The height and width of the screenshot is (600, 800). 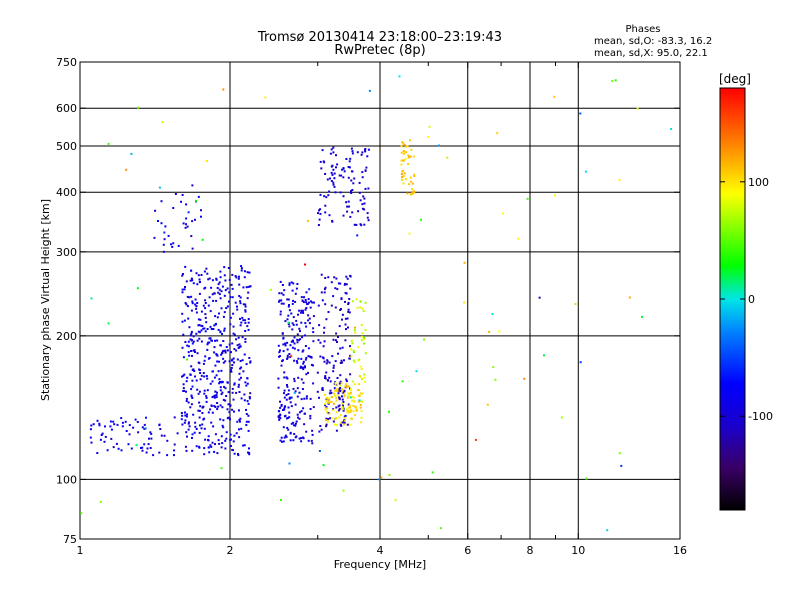 What do you see at coordinates (578, 550) in the screenshot?
I see `x-tick-label: 10` at bounding box center [578, 550].